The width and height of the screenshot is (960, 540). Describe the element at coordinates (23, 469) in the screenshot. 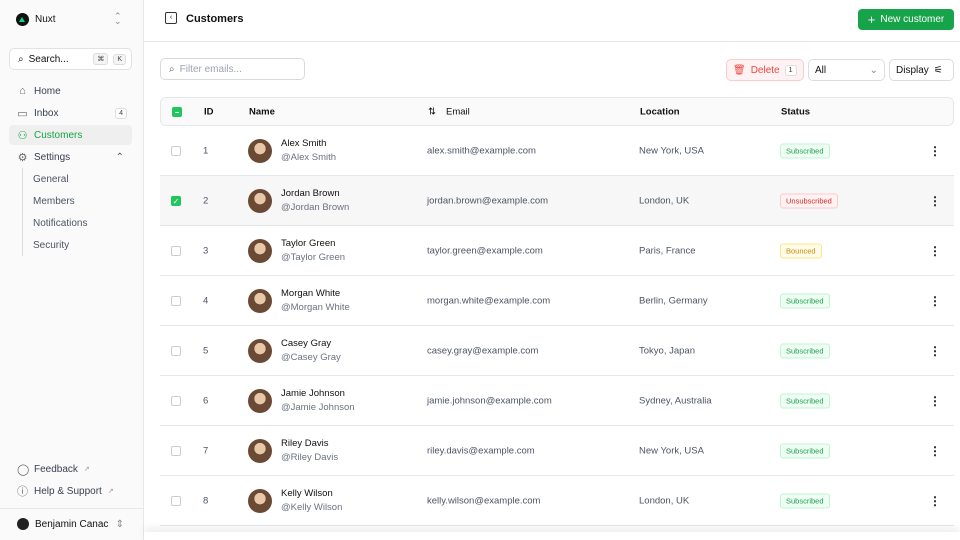

I see `chat-icon: ◯` at that location.